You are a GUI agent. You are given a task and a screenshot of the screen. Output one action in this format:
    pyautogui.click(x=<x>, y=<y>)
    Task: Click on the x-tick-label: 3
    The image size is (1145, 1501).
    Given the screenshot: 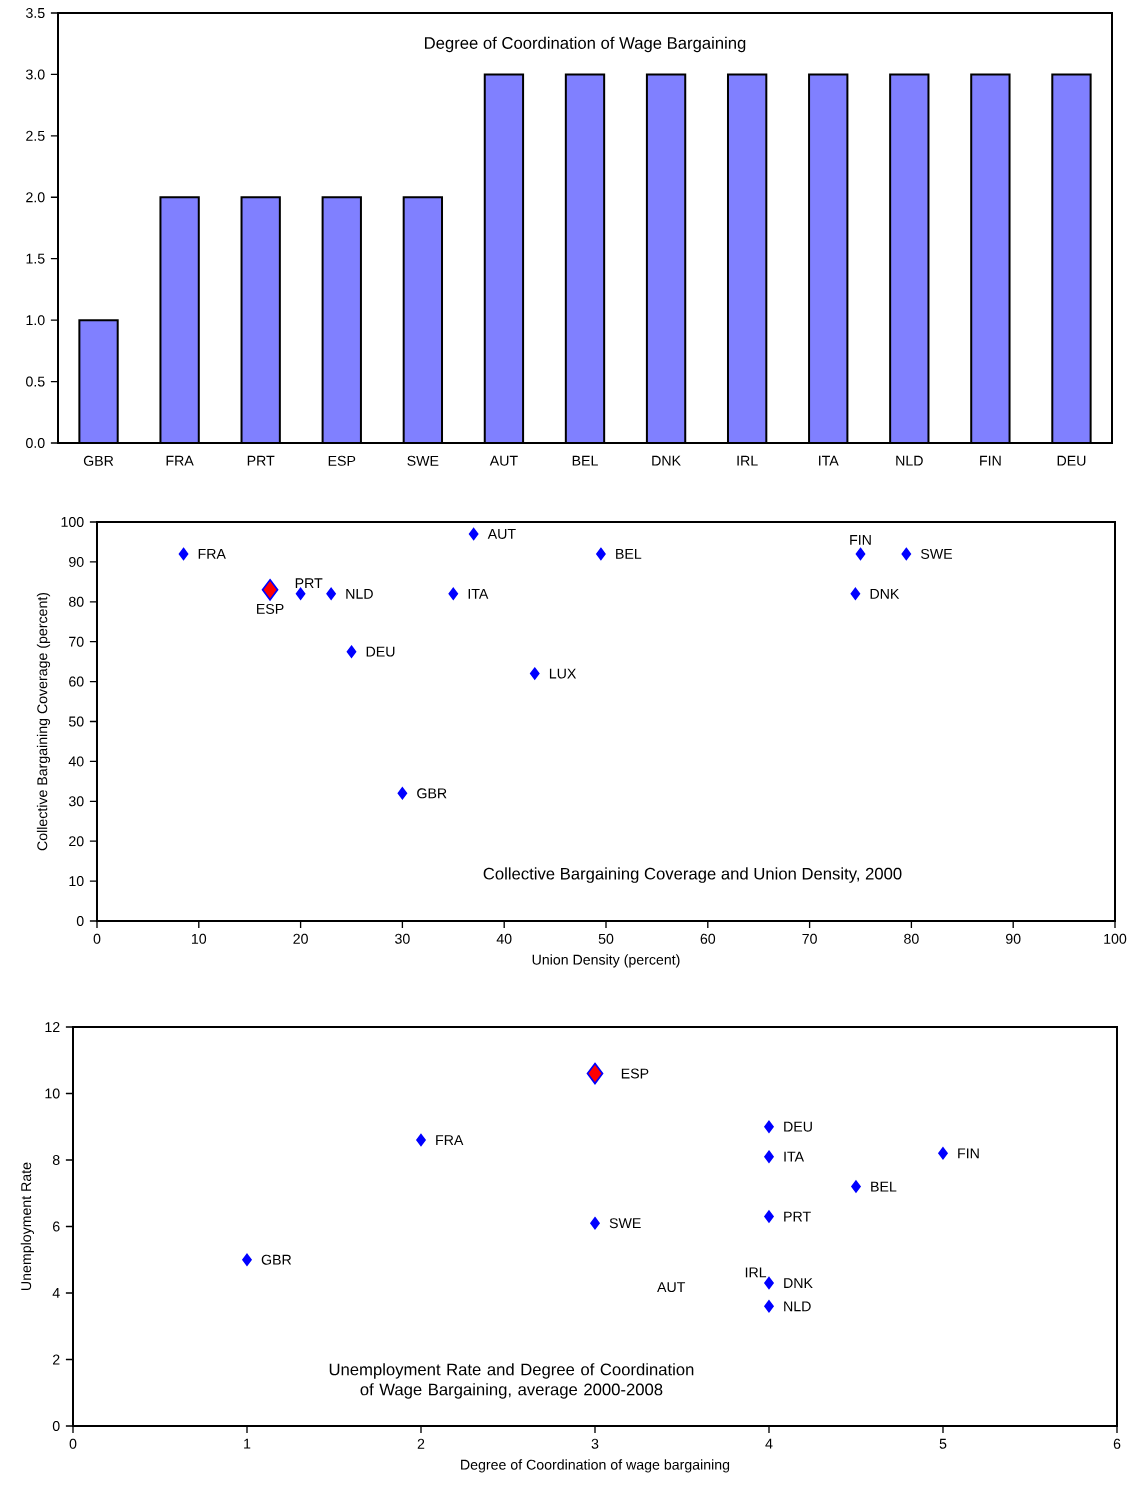 What is the action you would take?
    pyautogui.click(x=595, y=1443)
    